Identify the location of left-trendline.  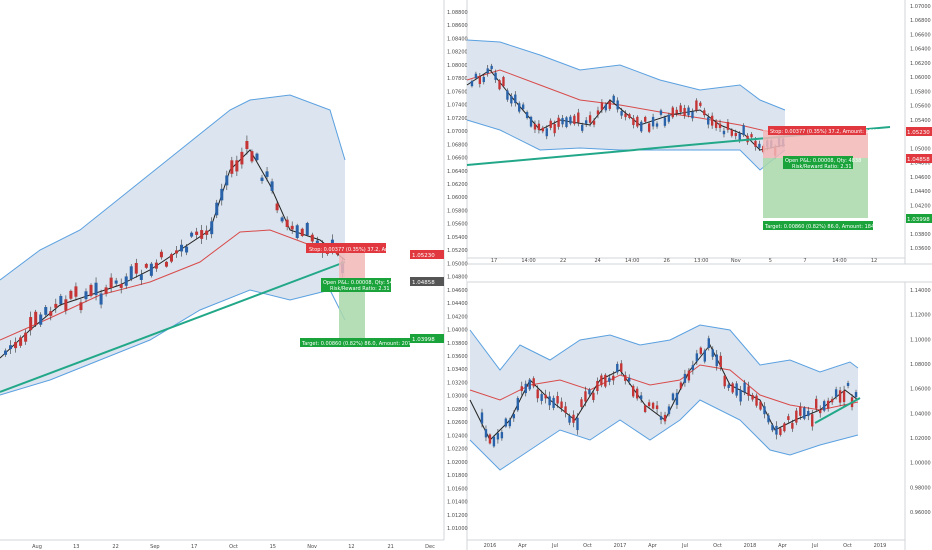
(173, 327).